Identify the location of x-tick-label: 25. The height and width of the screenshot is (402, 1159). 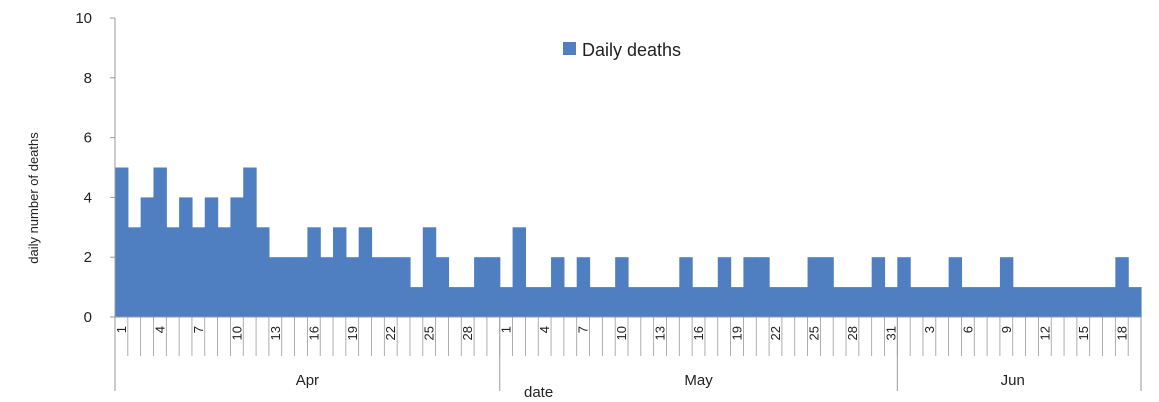
(813, 333).